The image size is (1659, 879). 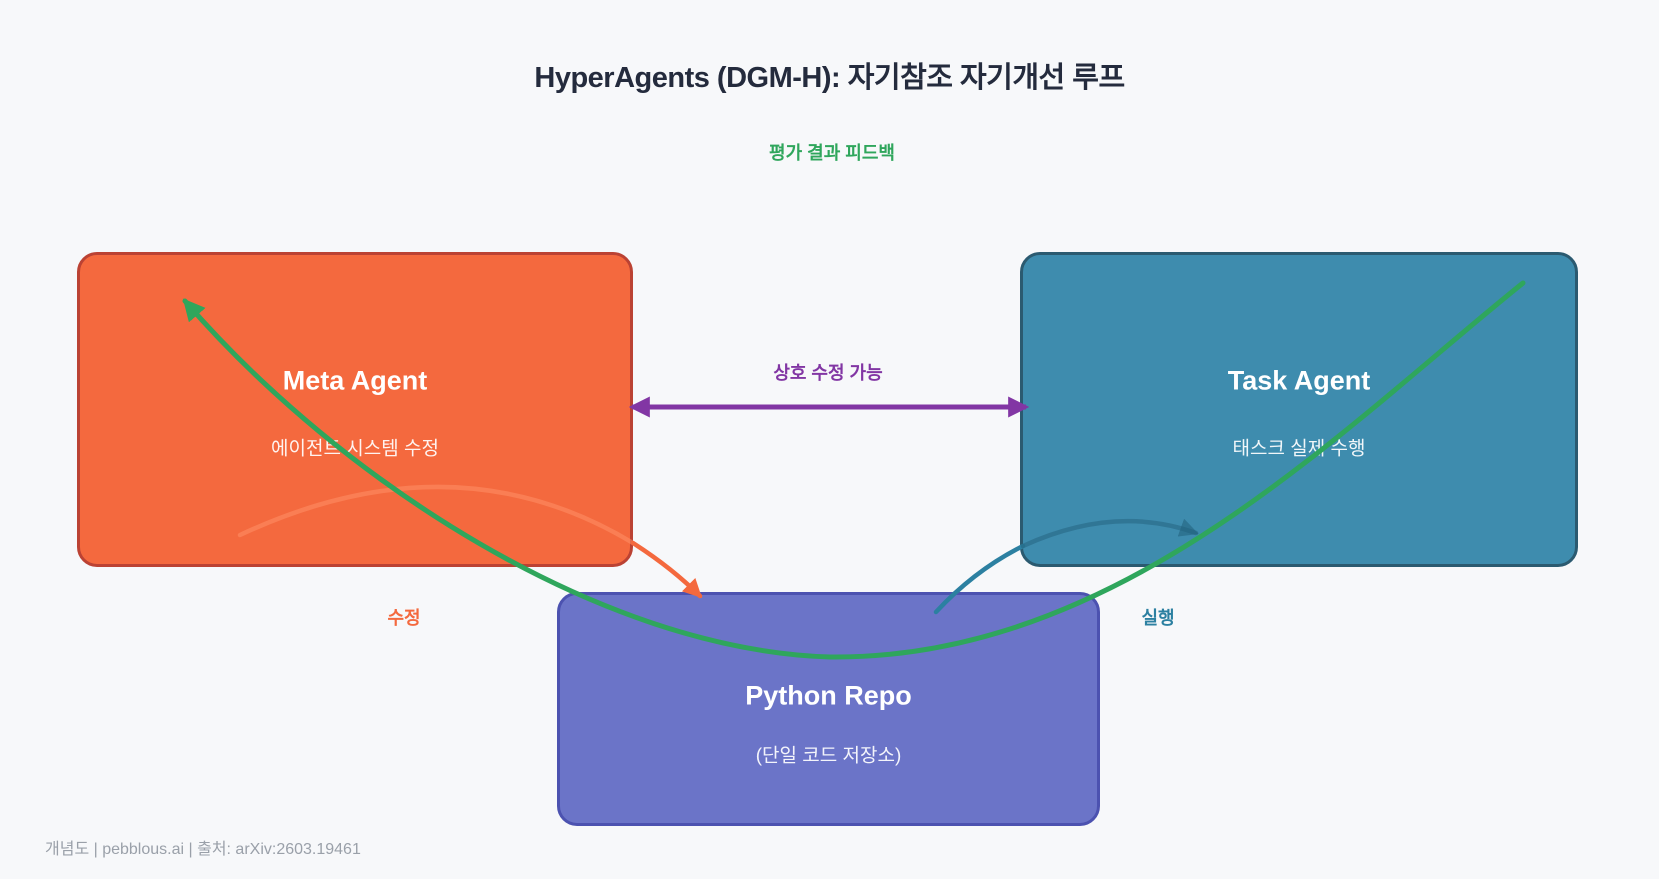 I want to click on node-python-repo: Python Repo (단일 코드 저장소), so click(x=828, y=709).